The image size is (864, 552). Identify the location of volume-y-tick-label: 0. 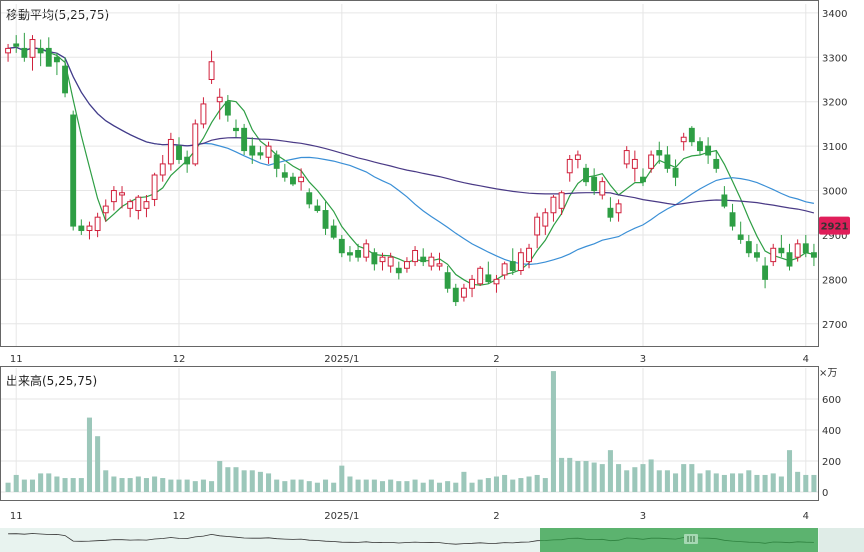
(825, 493).